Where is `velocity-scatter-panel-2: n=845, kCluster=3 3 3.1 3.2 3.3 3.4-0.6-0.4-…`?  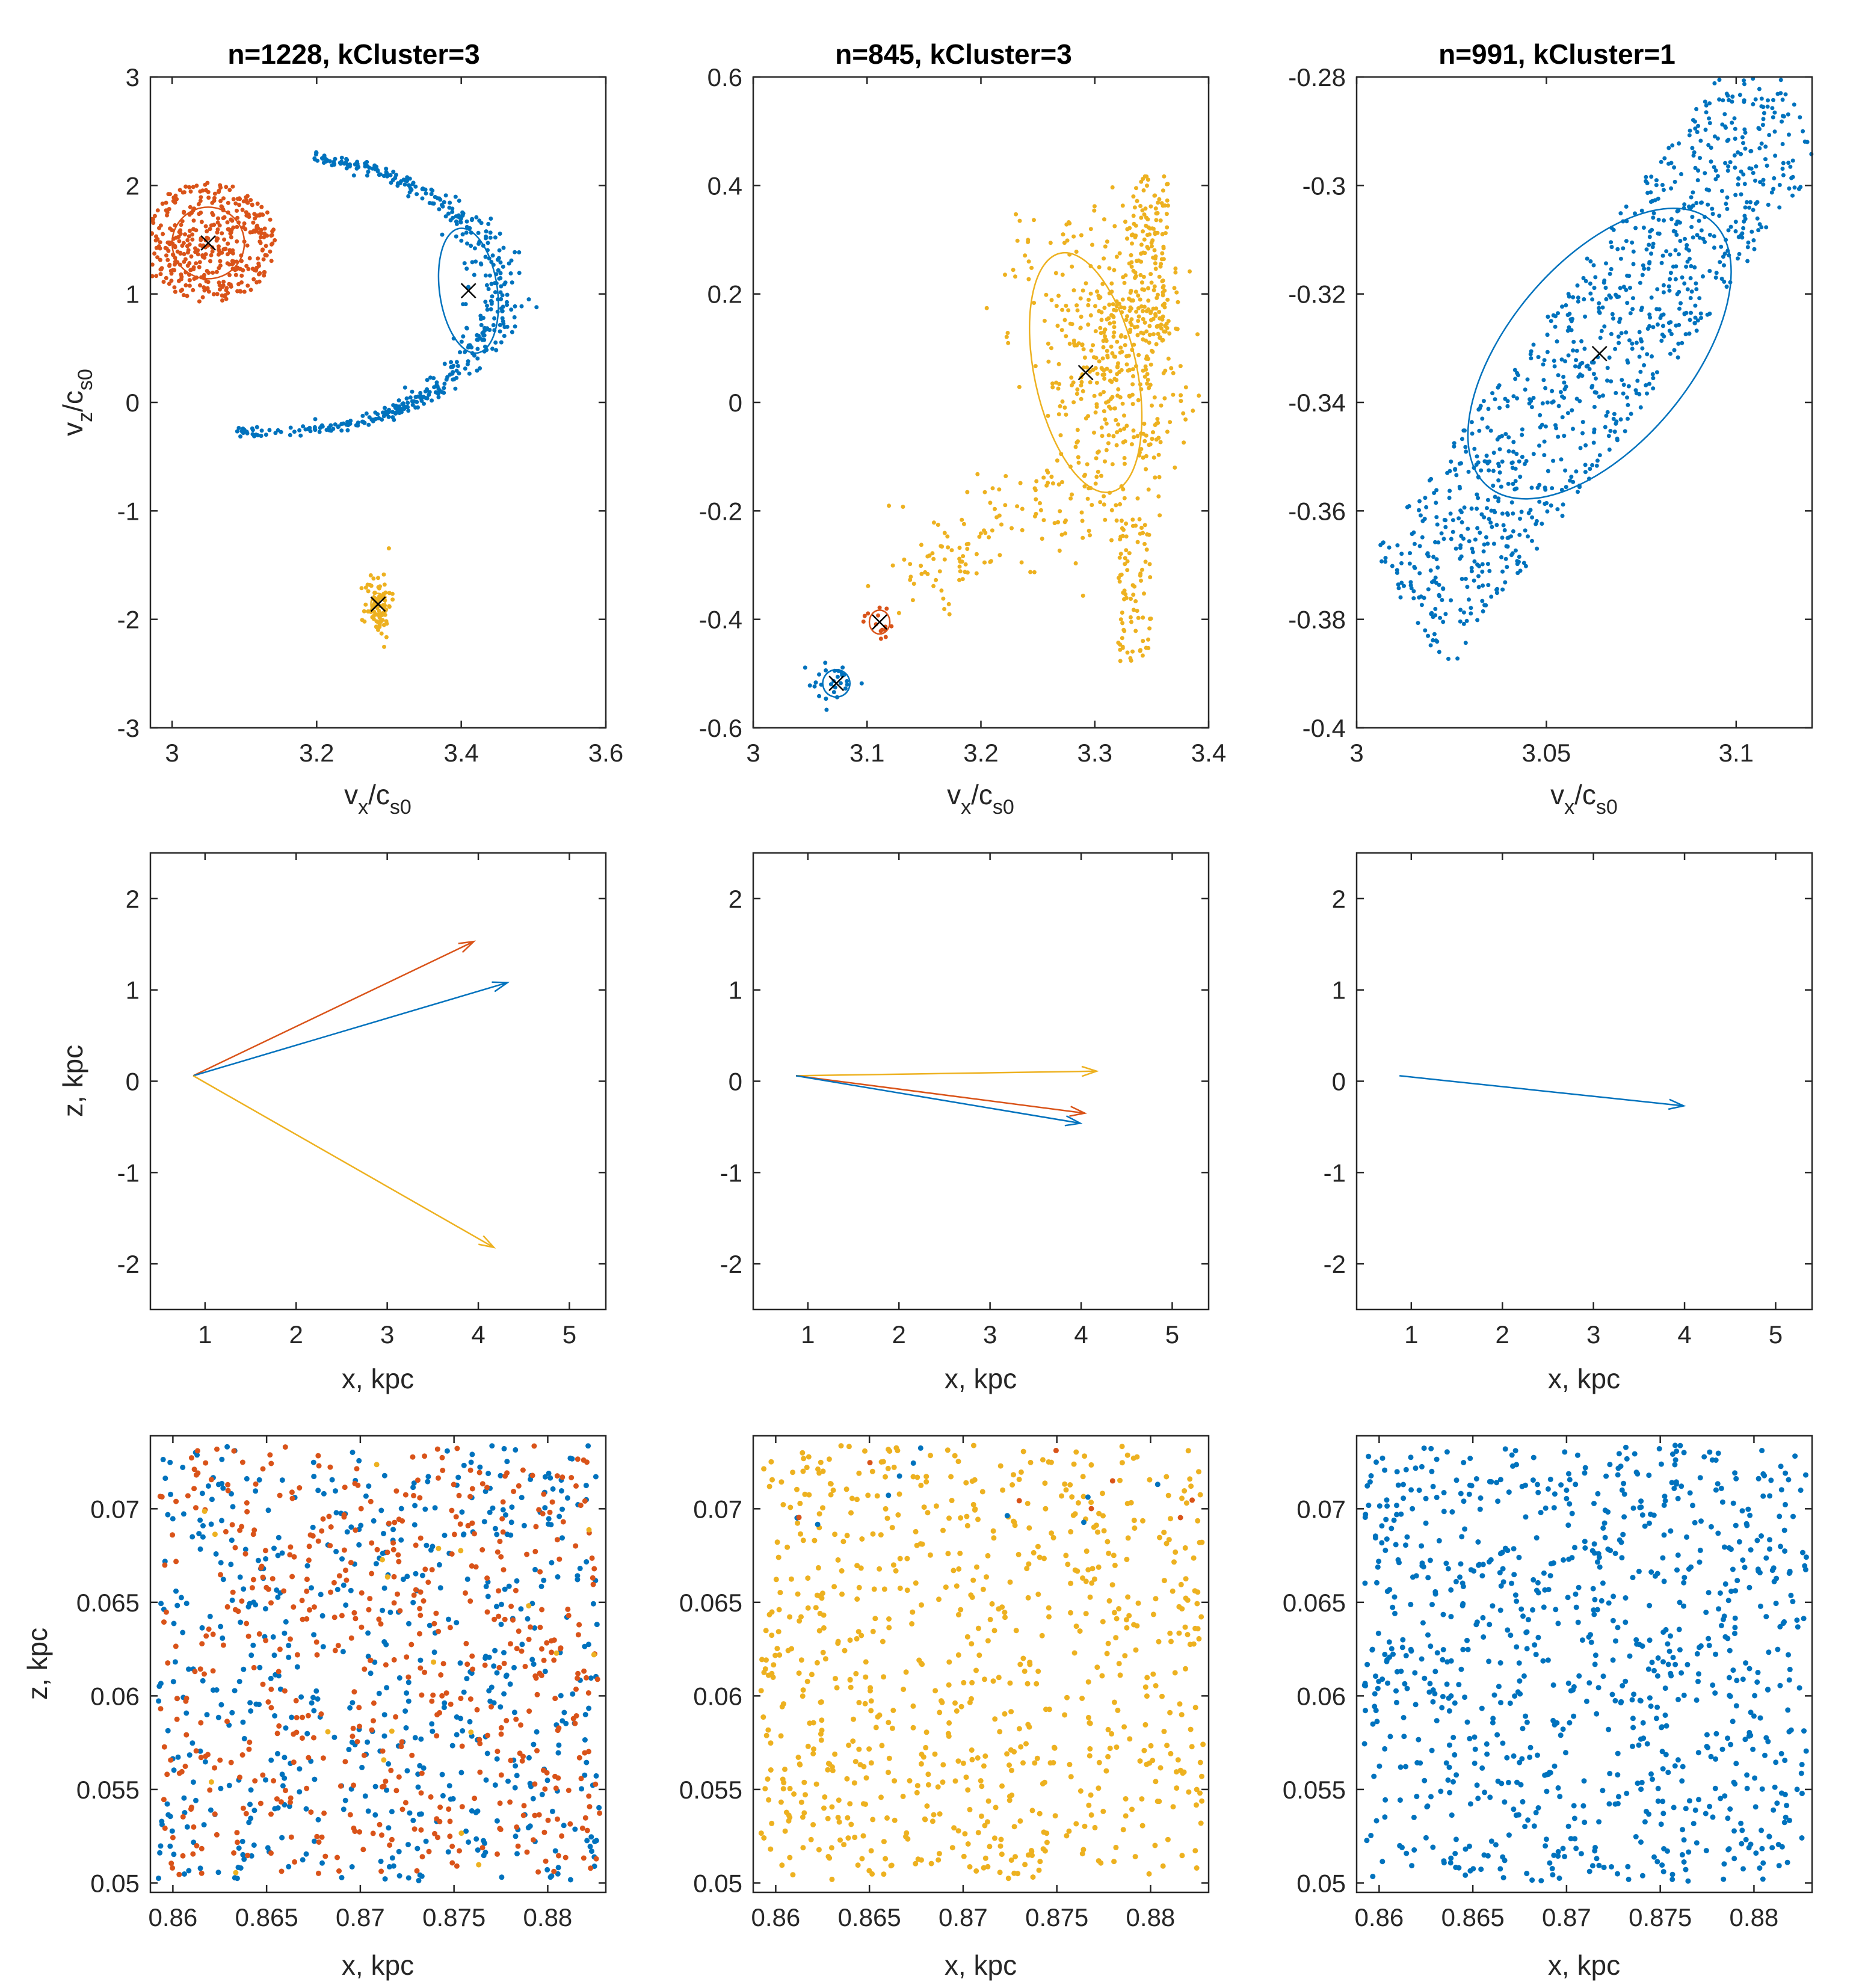
velocity-scatter-panel-2: n=845, kCluster=3 3 3.1 3.2 3.3 3.4-0.6-0.4-… is located at coordinates (963, 428).